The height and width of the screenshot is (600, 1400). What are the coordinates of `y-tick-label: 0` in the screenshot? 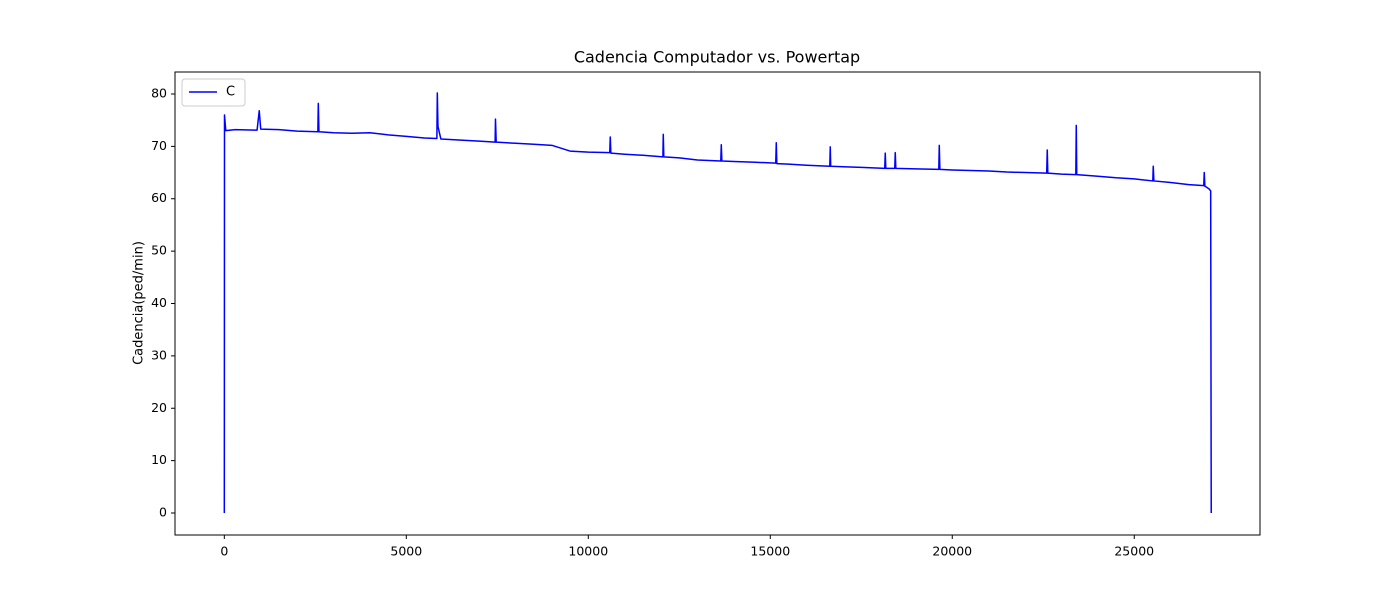 It's located at (163, 512).